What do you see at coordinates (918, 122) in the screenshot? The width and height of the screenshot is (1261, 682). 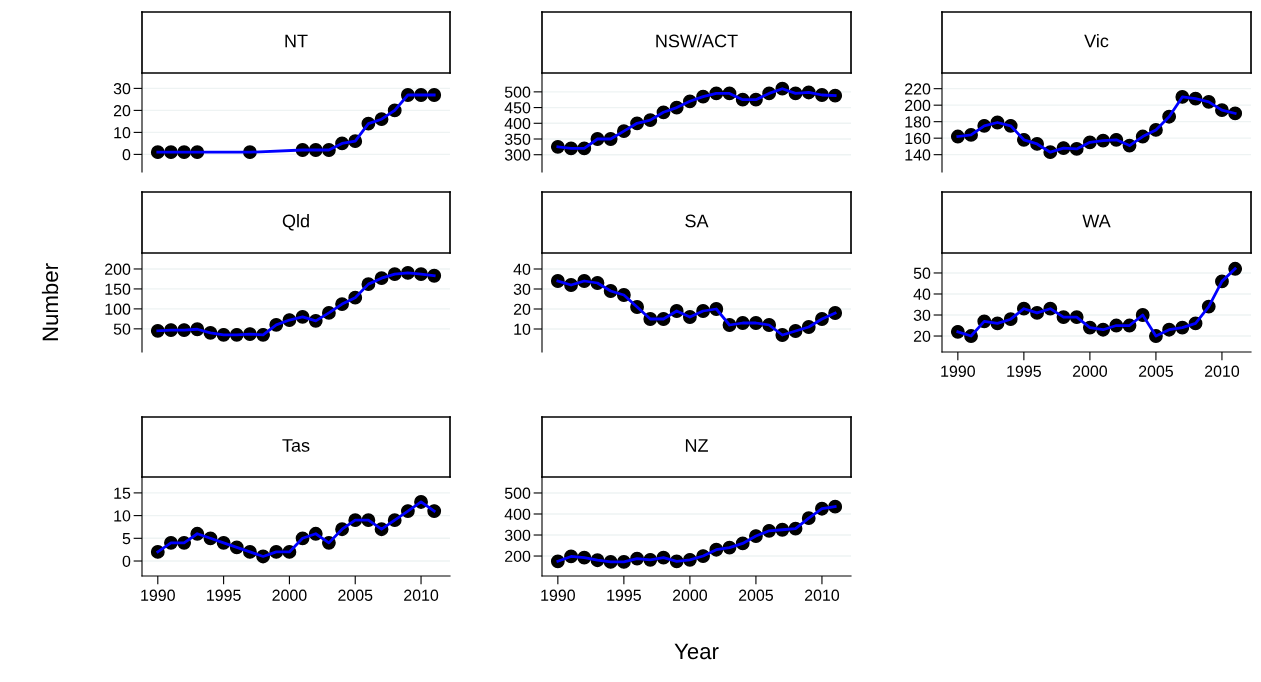 I see `y-tick-label: 180` at bounding box center [918, 122].